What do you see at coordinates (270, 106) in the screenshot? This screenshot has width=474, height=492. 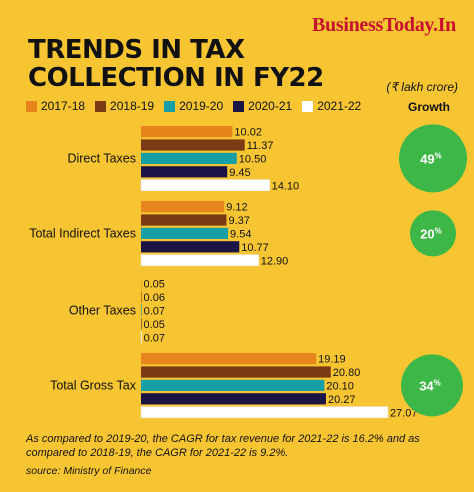 I see `legend-label: 2020-21` at bounding box center [270, 106].